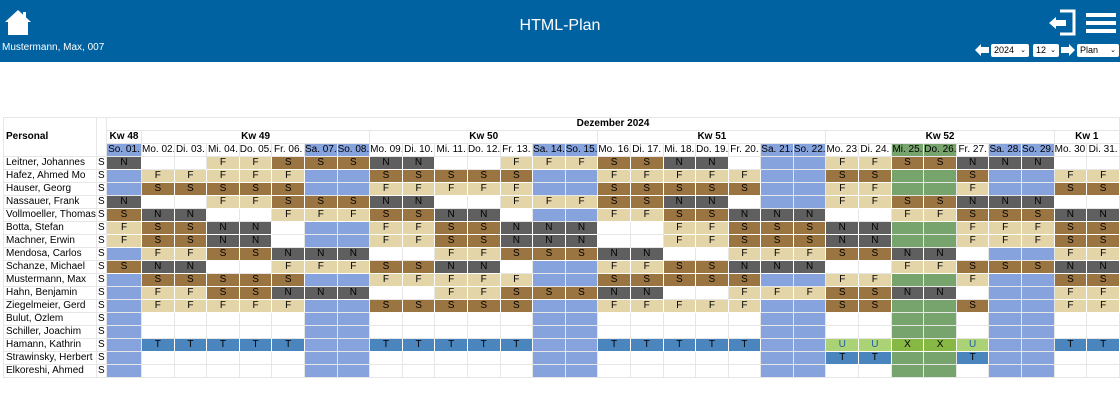 The height and width of the screenshot is (404, 1120). Describe the element at coordinates (50, 202) in the screenshot. I see `employee-name: Nassauer, Frank` at that location.